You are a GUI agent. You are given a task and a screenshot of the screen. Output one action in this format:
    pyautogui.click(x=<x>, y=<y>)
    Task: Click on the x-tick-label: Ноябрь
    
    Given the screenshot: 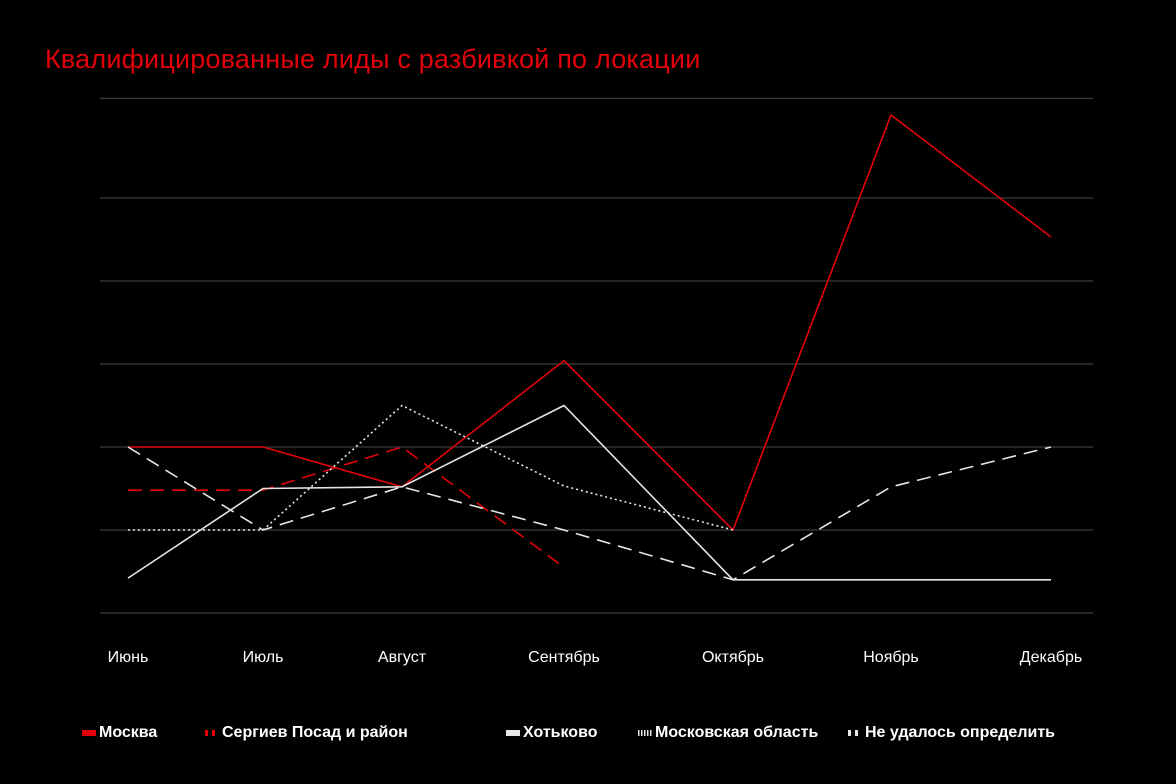 What is the action you would take?
    pyautogui.click(x=891, y=657)
    